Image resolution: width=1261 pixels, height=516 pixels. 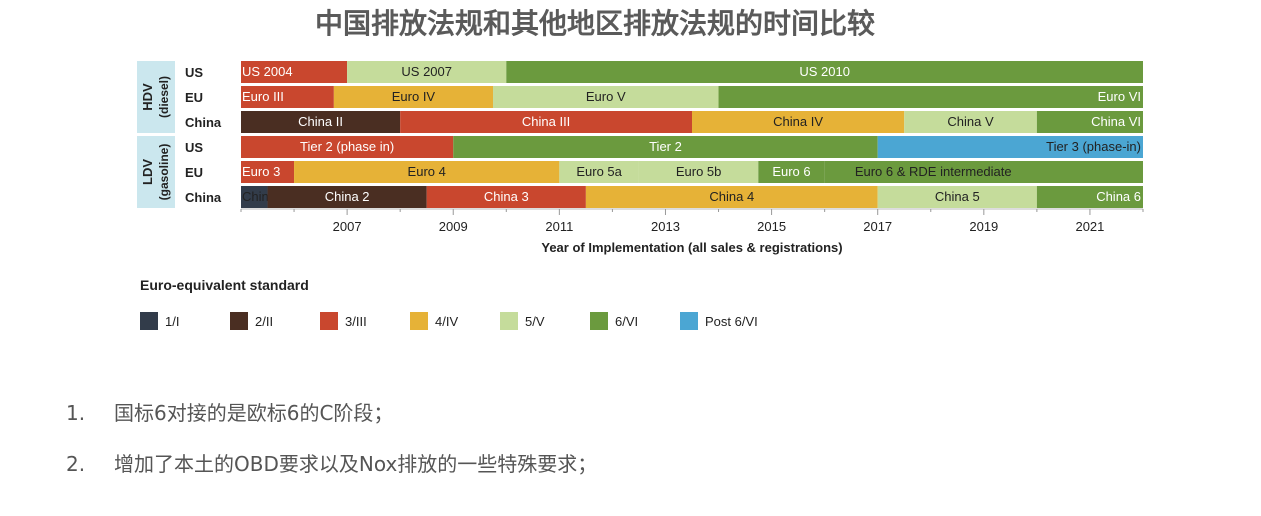 I want to click on note-number: 1., so click(x=76, y=413).